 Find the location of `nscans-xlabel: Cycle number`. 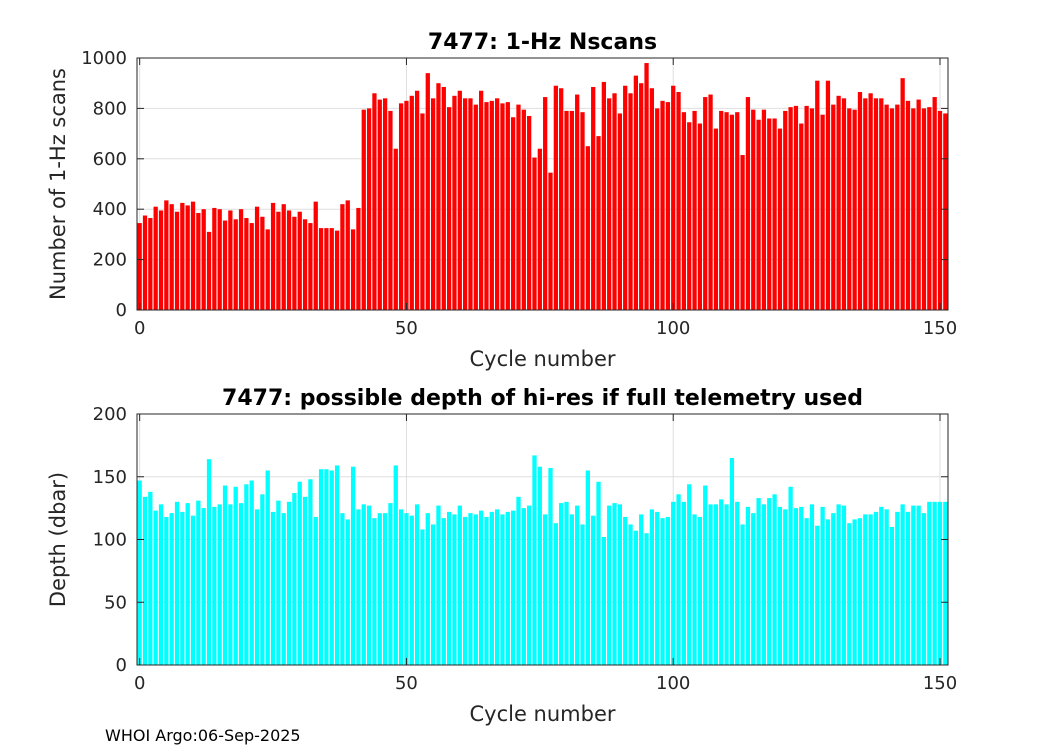

nscans-xlabel: Cycle number is located at coordinates (542, 359).